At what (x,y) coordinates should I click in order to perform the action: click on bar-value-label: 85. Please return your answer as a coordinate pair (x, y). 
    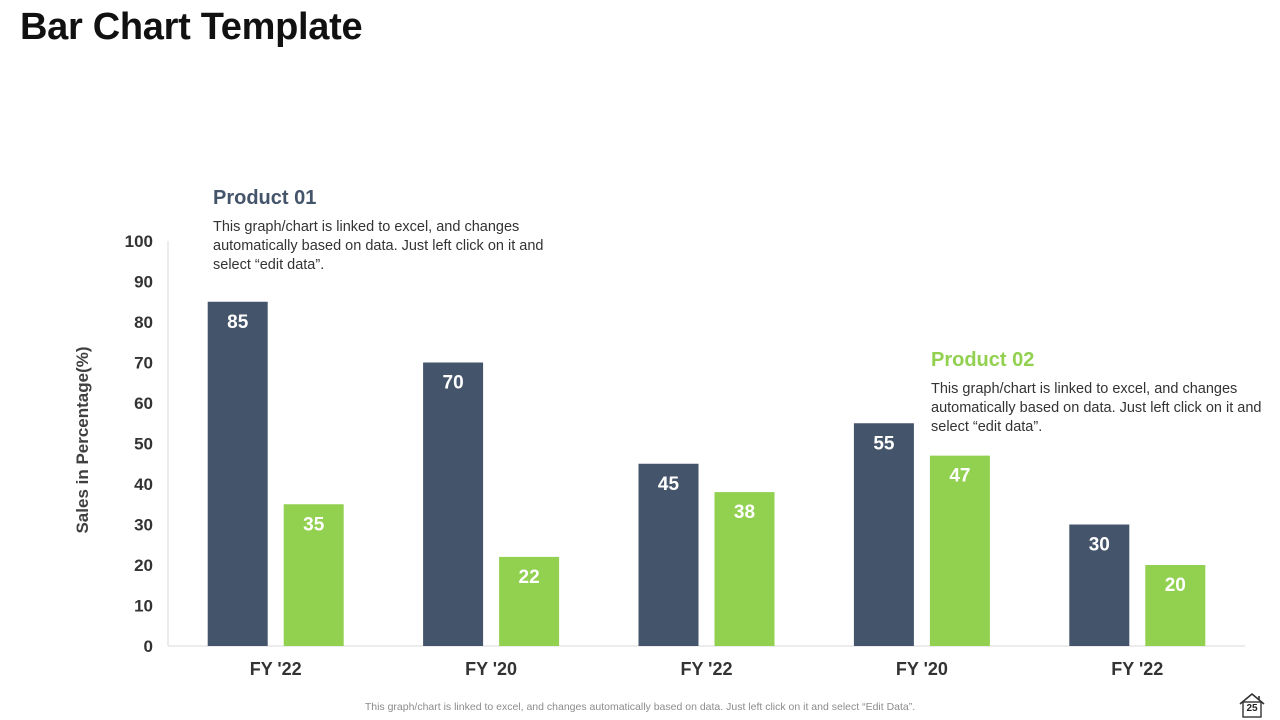
    Looking at the image, I should click on (238, 322).